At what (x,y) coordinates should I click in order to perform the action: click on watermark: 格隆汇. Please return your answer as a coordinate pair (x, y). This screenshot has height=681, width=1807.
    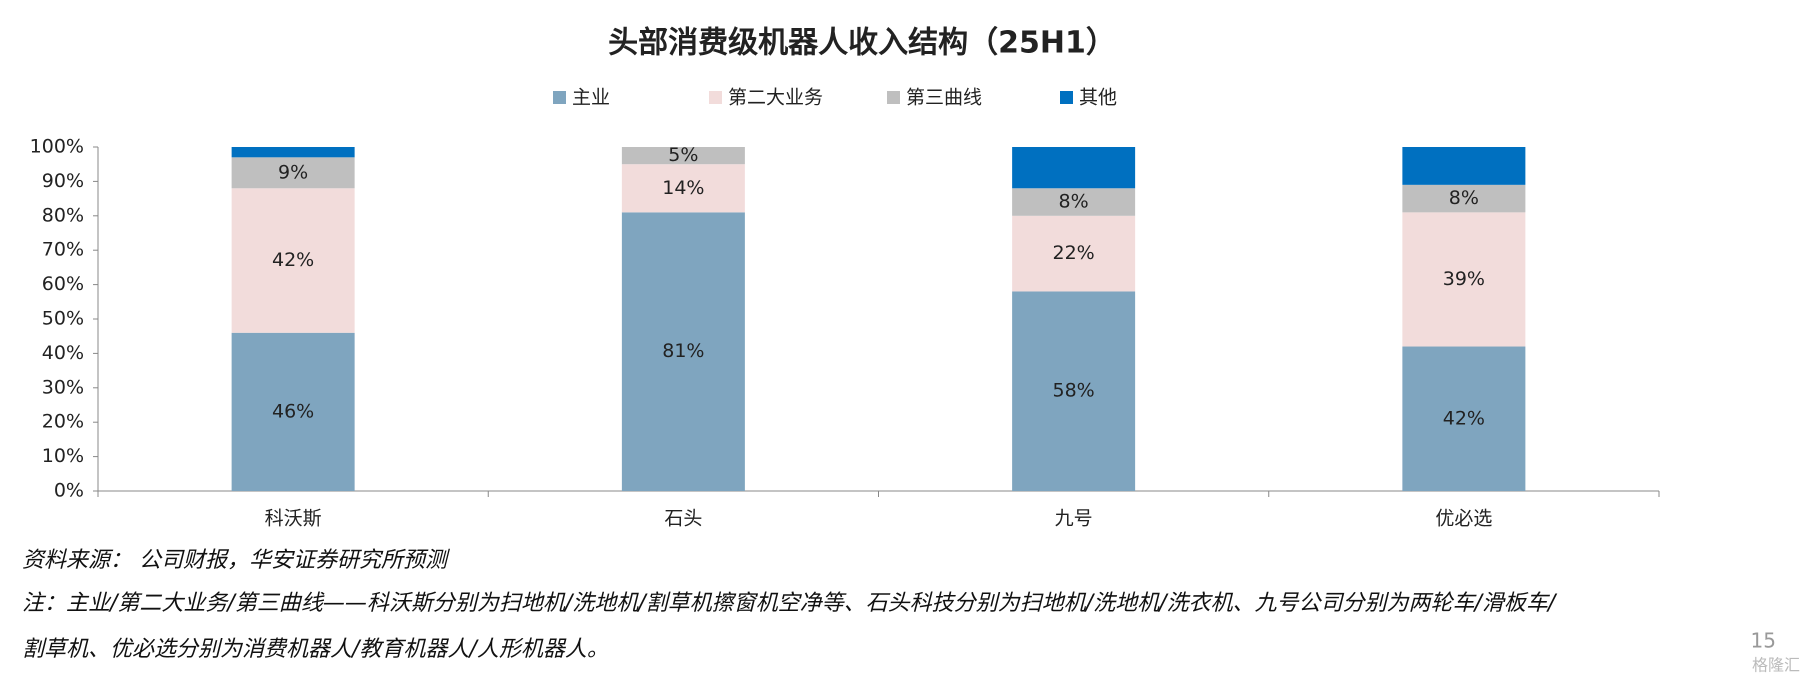
    Looking at the image, I should click on (1776, 665).